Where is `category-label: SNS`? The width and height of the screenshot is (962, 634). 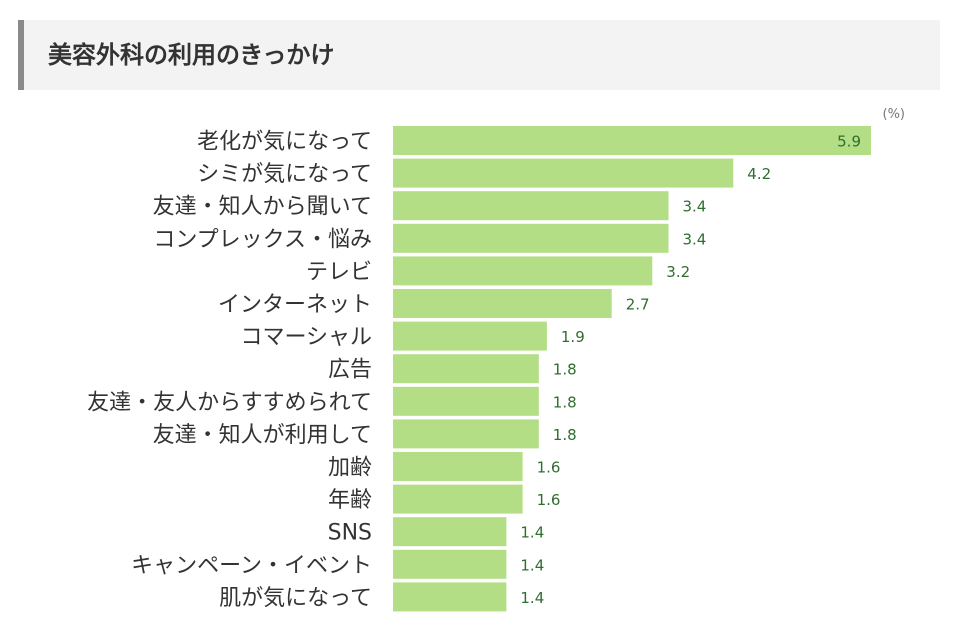 category-label: SNS is located at coordinates (350, 533).